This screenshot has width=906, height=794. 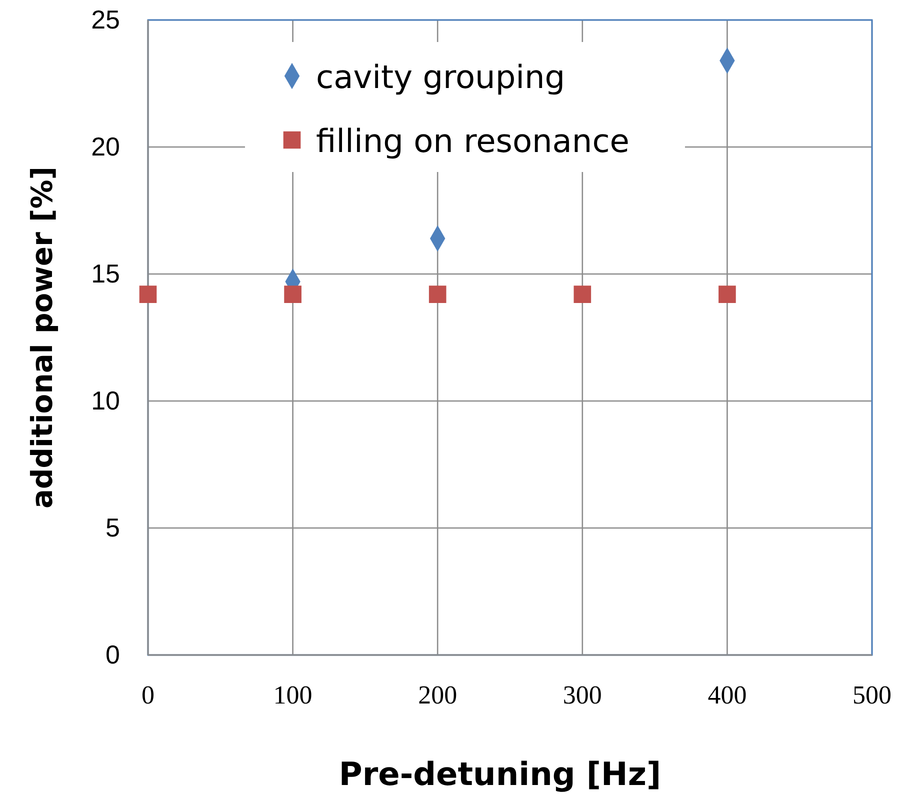 I want to click on x-tick-label: 0, so click(x=148, y=695).